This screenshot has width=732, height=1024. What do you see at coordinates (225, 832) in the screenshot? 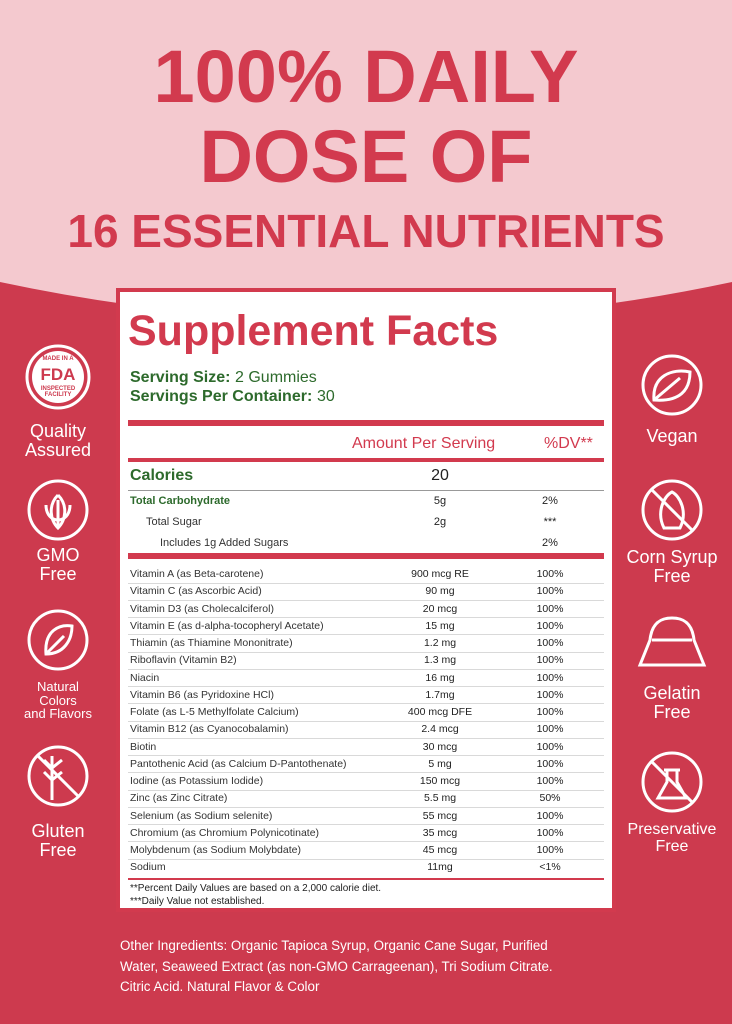
I see `nutrient-name: Chromium (as Chromium Polynicotinate)` at bounding box center [225, 832].